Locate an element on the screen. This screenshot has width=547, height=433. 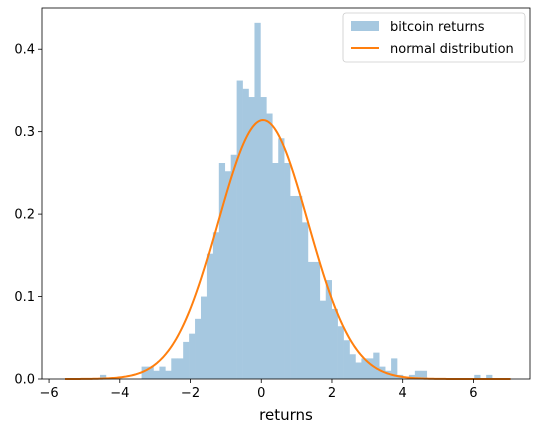
legend: bitcoin returns normal distribution is located at coordinates (434, 37).